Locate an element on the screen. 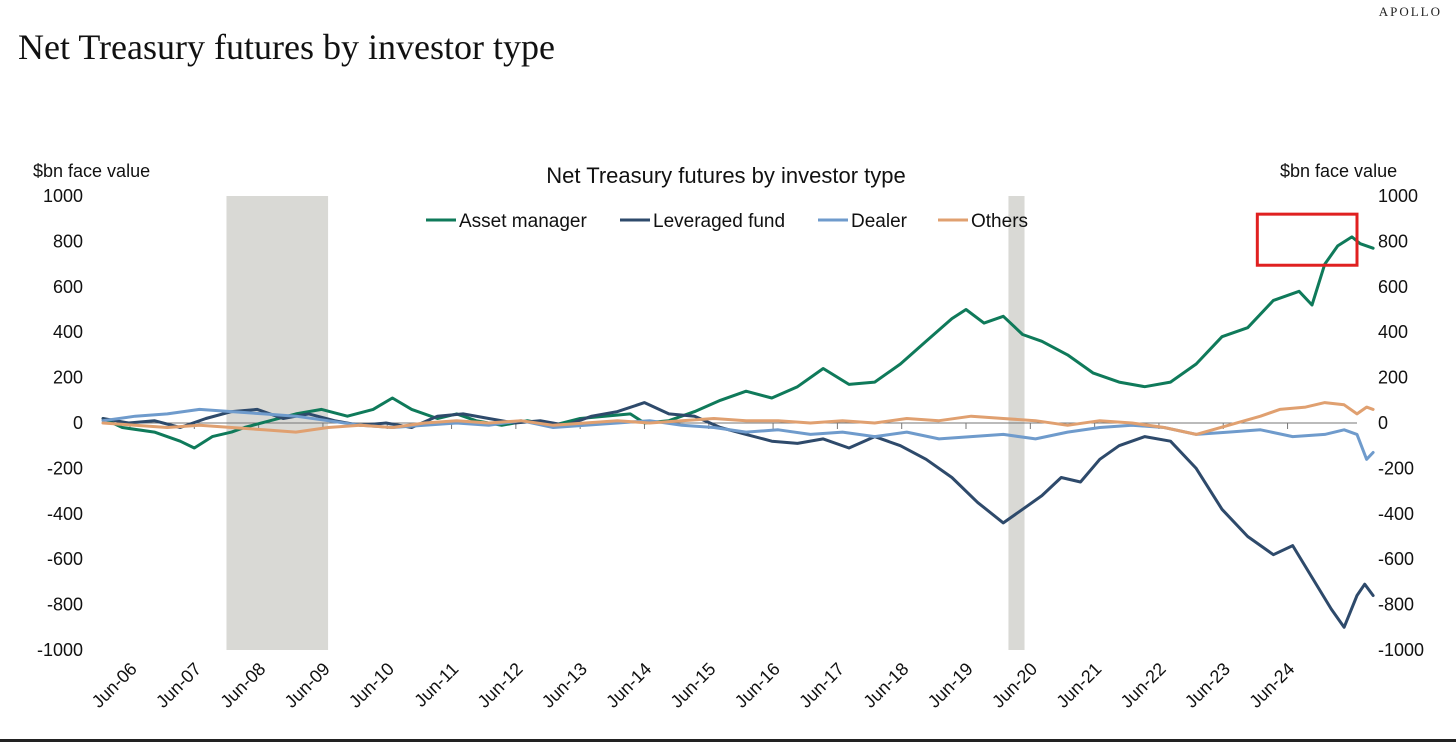 The image size is (1456, 742). legend-label: Dealer is located at coordinates (879, 221).